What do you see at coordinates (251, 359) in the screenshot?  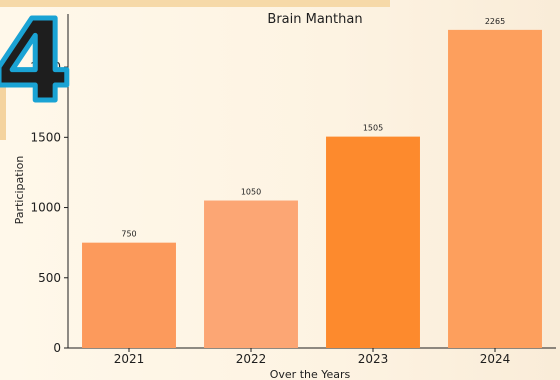 I see `x-tick-label: 2022` at bounding box center [251, 359].